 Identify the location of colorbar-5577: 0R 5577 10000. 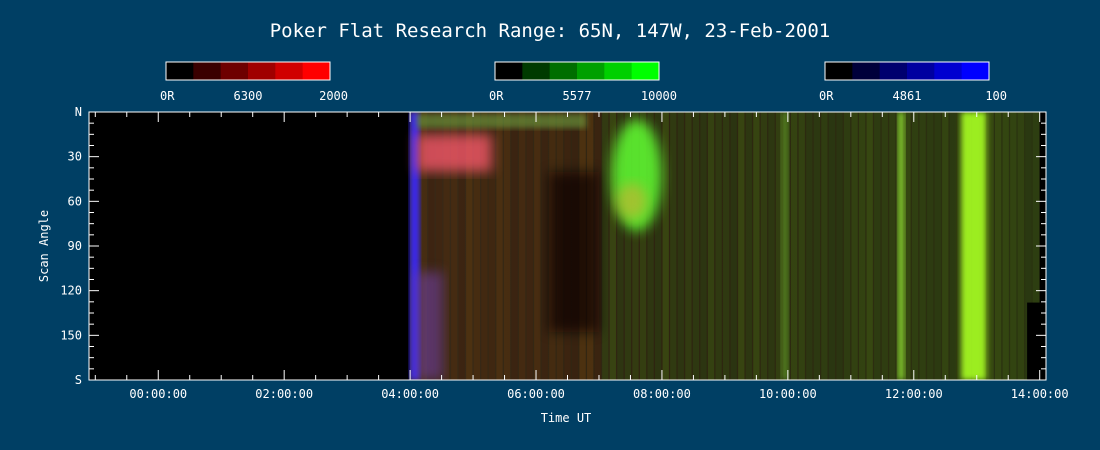
(583, 82).